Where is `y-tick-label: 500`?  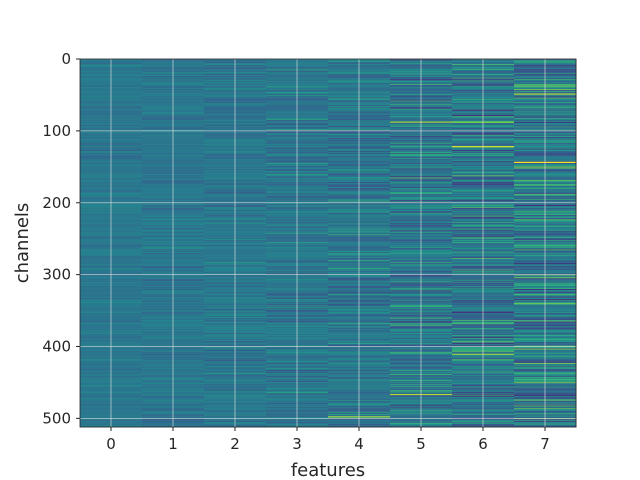
y-tick-label: 500 is located at coordinates (56, 418).